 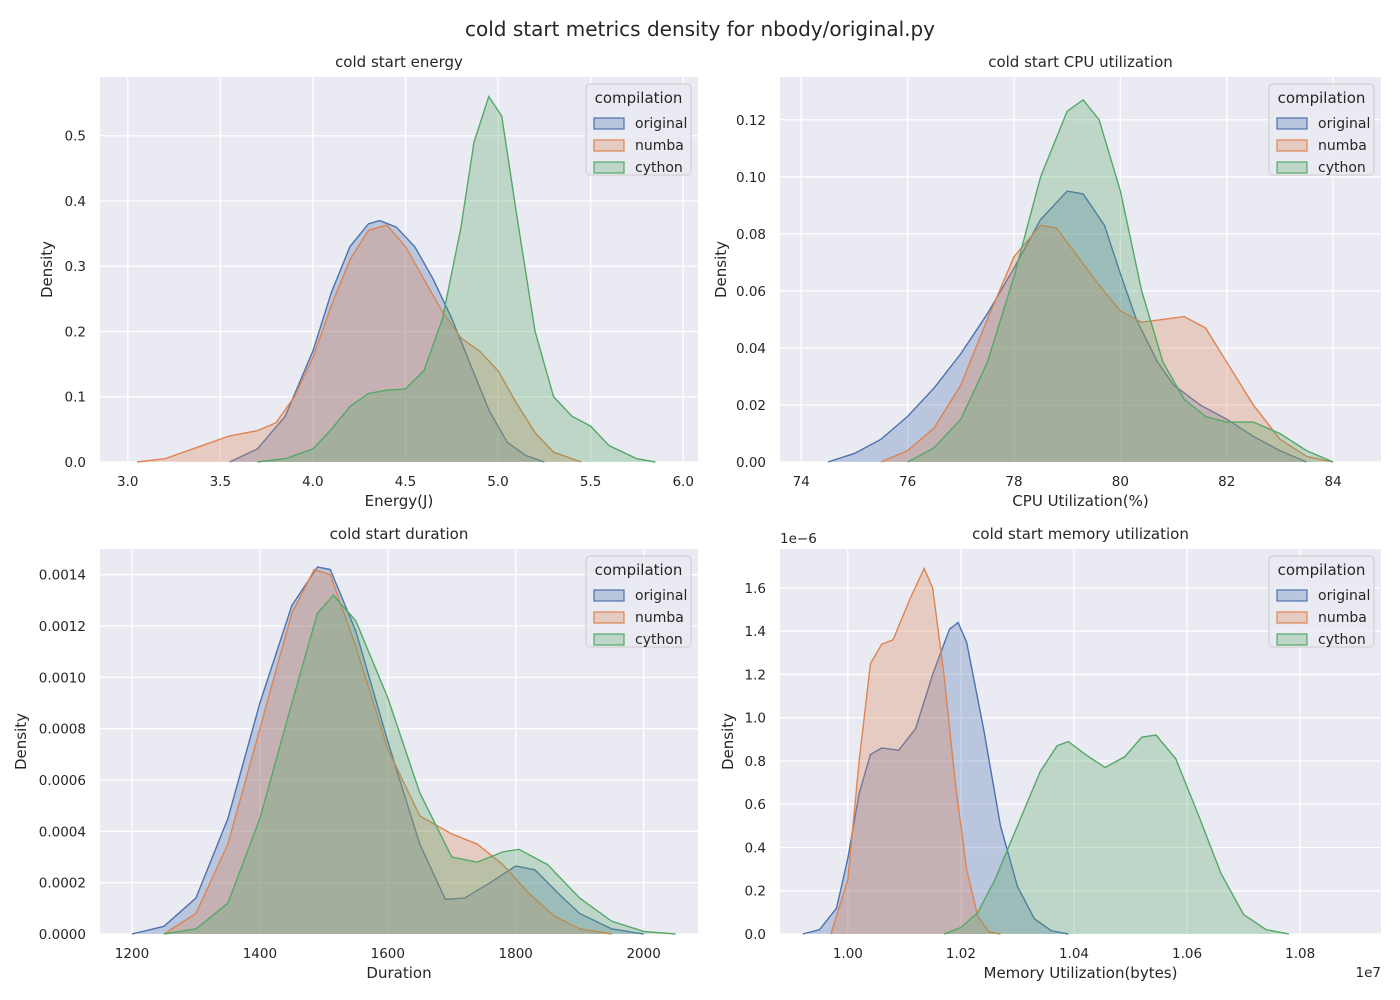 I want to click on x-axis-label: Memory Utilization(bytes), so click(x=1081, y=973).